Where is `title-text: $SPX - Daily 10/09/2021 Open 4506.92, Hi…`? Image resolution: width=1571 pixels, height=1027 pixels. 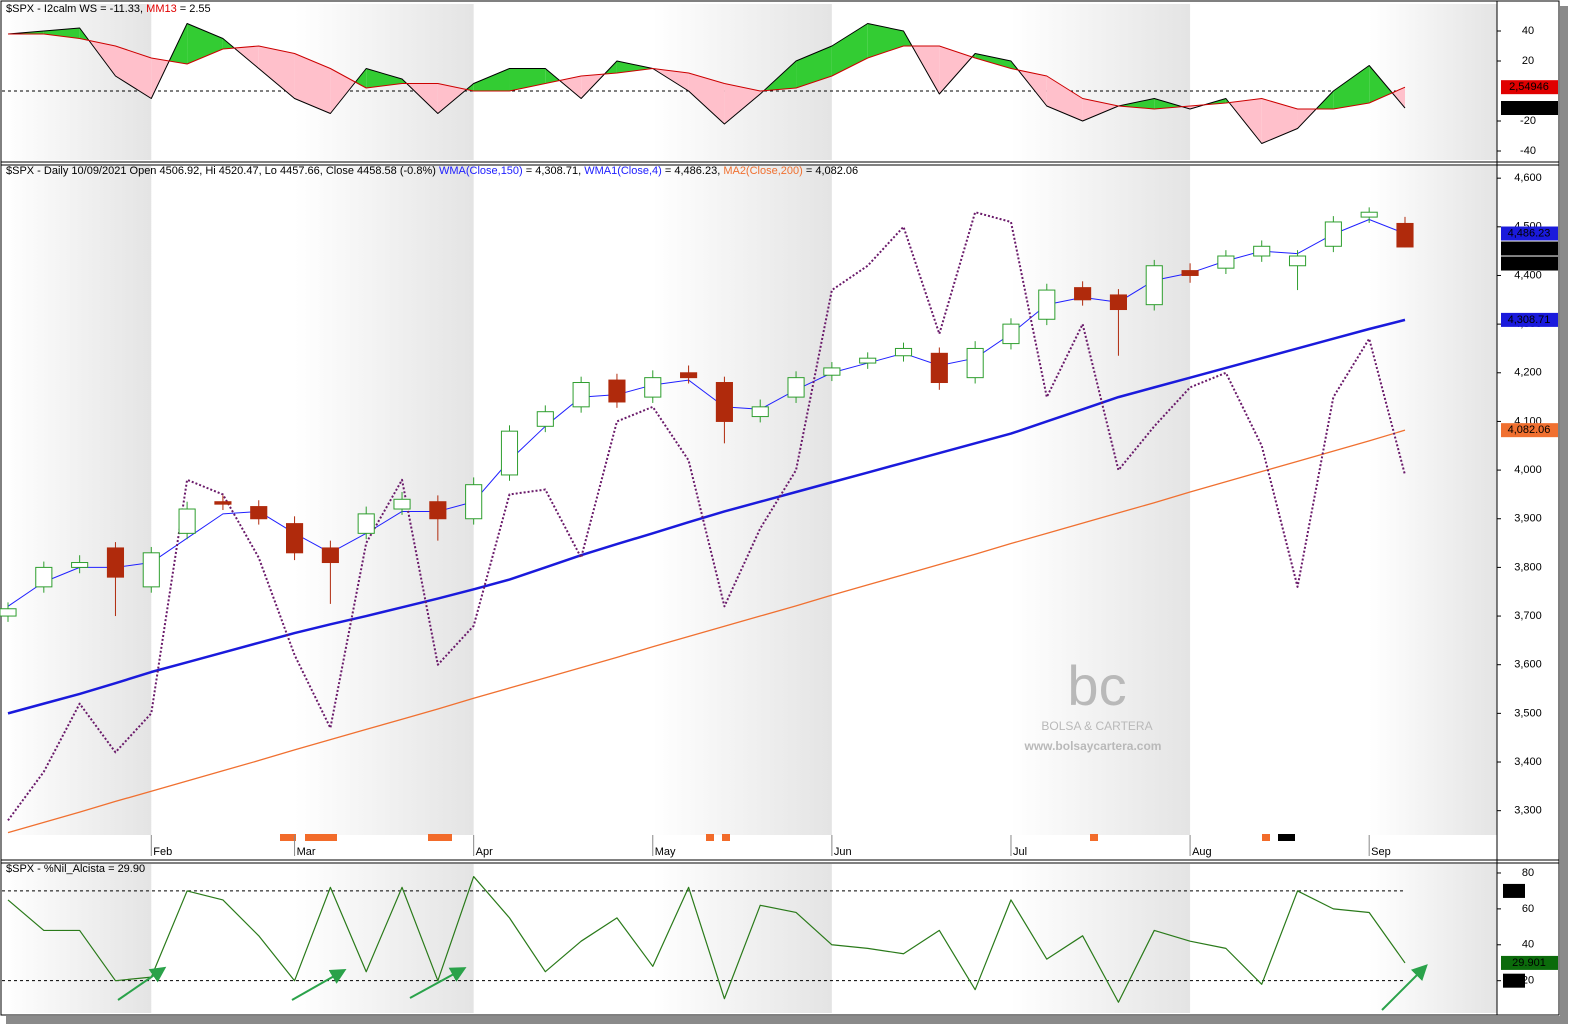
title-text: $SPX - Daily 10/09/2021 Open 4506.92, Hi… is located at coordinates (221, 171).